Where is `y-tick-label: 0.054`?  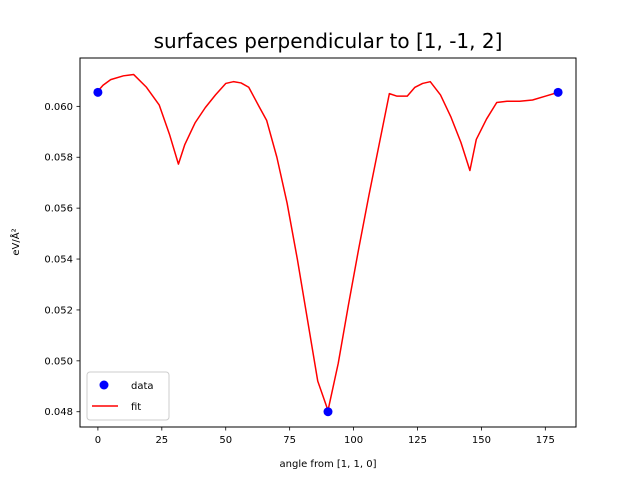 y-tick-label: 0.054 is located at coordinates (58, 260).